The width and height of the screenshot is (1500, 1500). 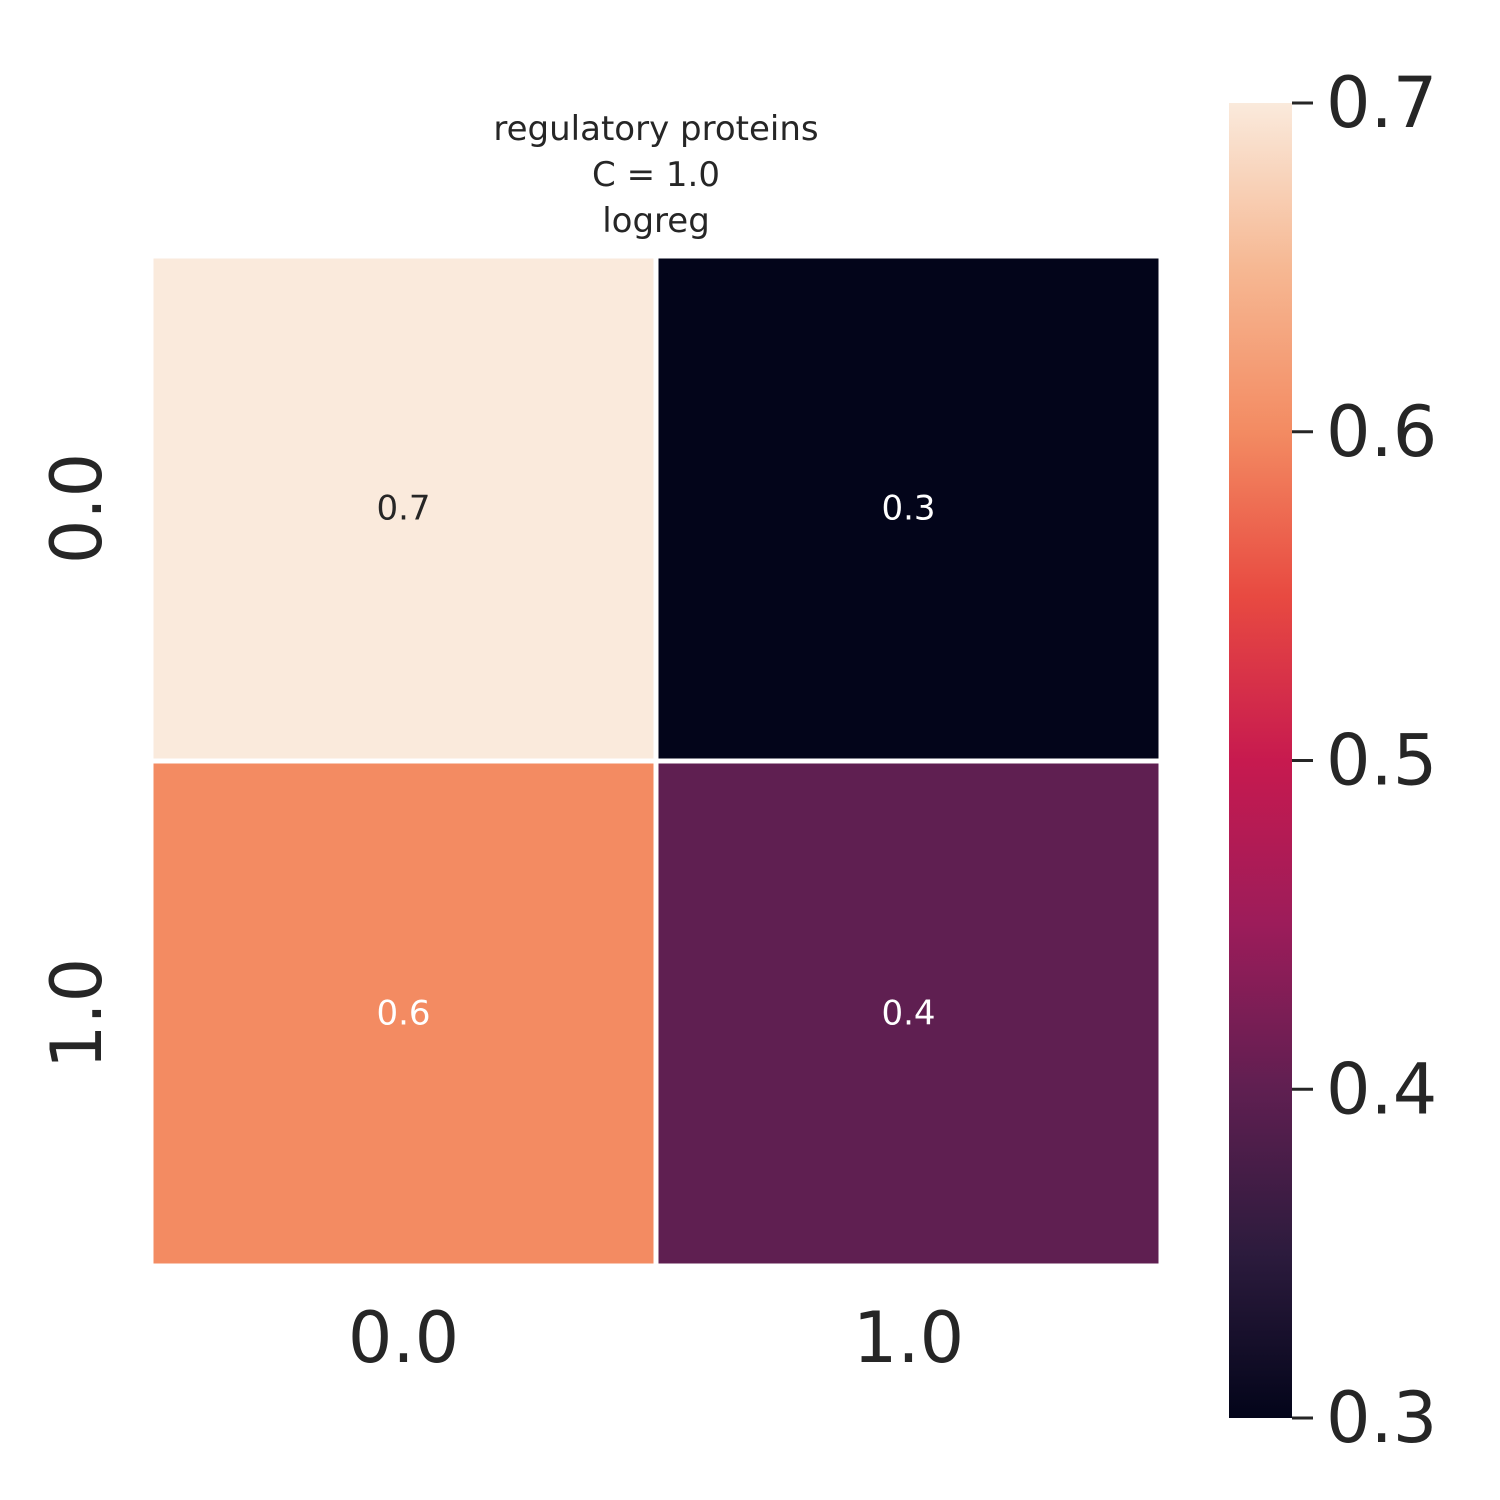 What do you see at coordinates (1381, 1089) in the screenshot?
I see `colorbar-tick-label: 0.4` at bounding box center [1381, 1089].